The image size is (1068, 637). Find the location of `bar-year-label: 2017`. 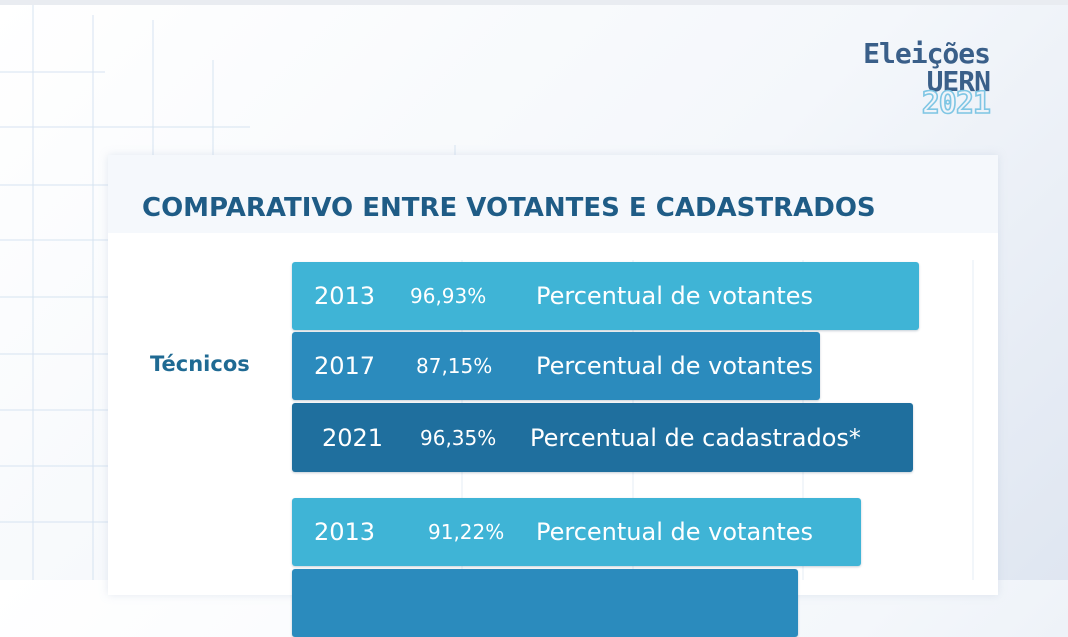

bar-year-label: 2017 is located at coordinates (345, 366).